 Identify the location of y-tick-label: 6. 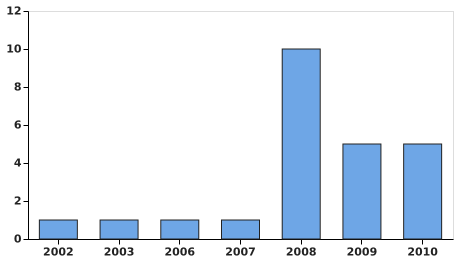
(18, 125).